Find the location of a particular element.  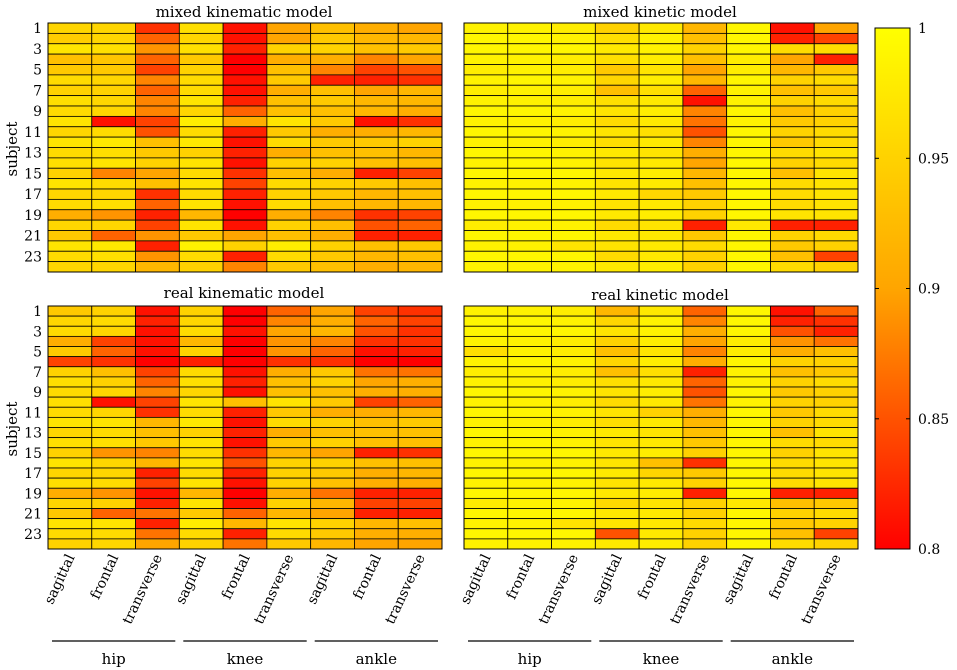

y-tick-label: 3 is located at coordinates (37, 50).